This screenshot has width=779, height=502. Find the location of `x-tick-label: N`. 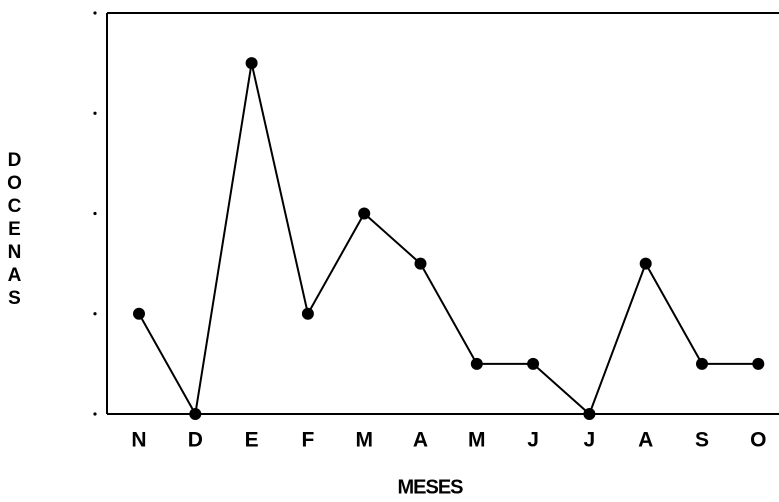

x-tick-label: N is located at coordinates (138, 440).